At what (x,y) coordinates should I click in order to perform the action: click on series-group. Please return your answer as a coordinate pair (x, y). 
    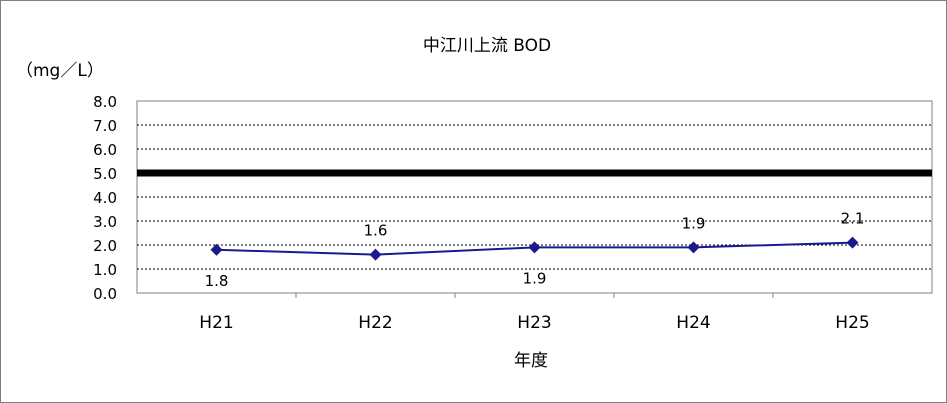
    Looking at the image, I should click on (534, 248).